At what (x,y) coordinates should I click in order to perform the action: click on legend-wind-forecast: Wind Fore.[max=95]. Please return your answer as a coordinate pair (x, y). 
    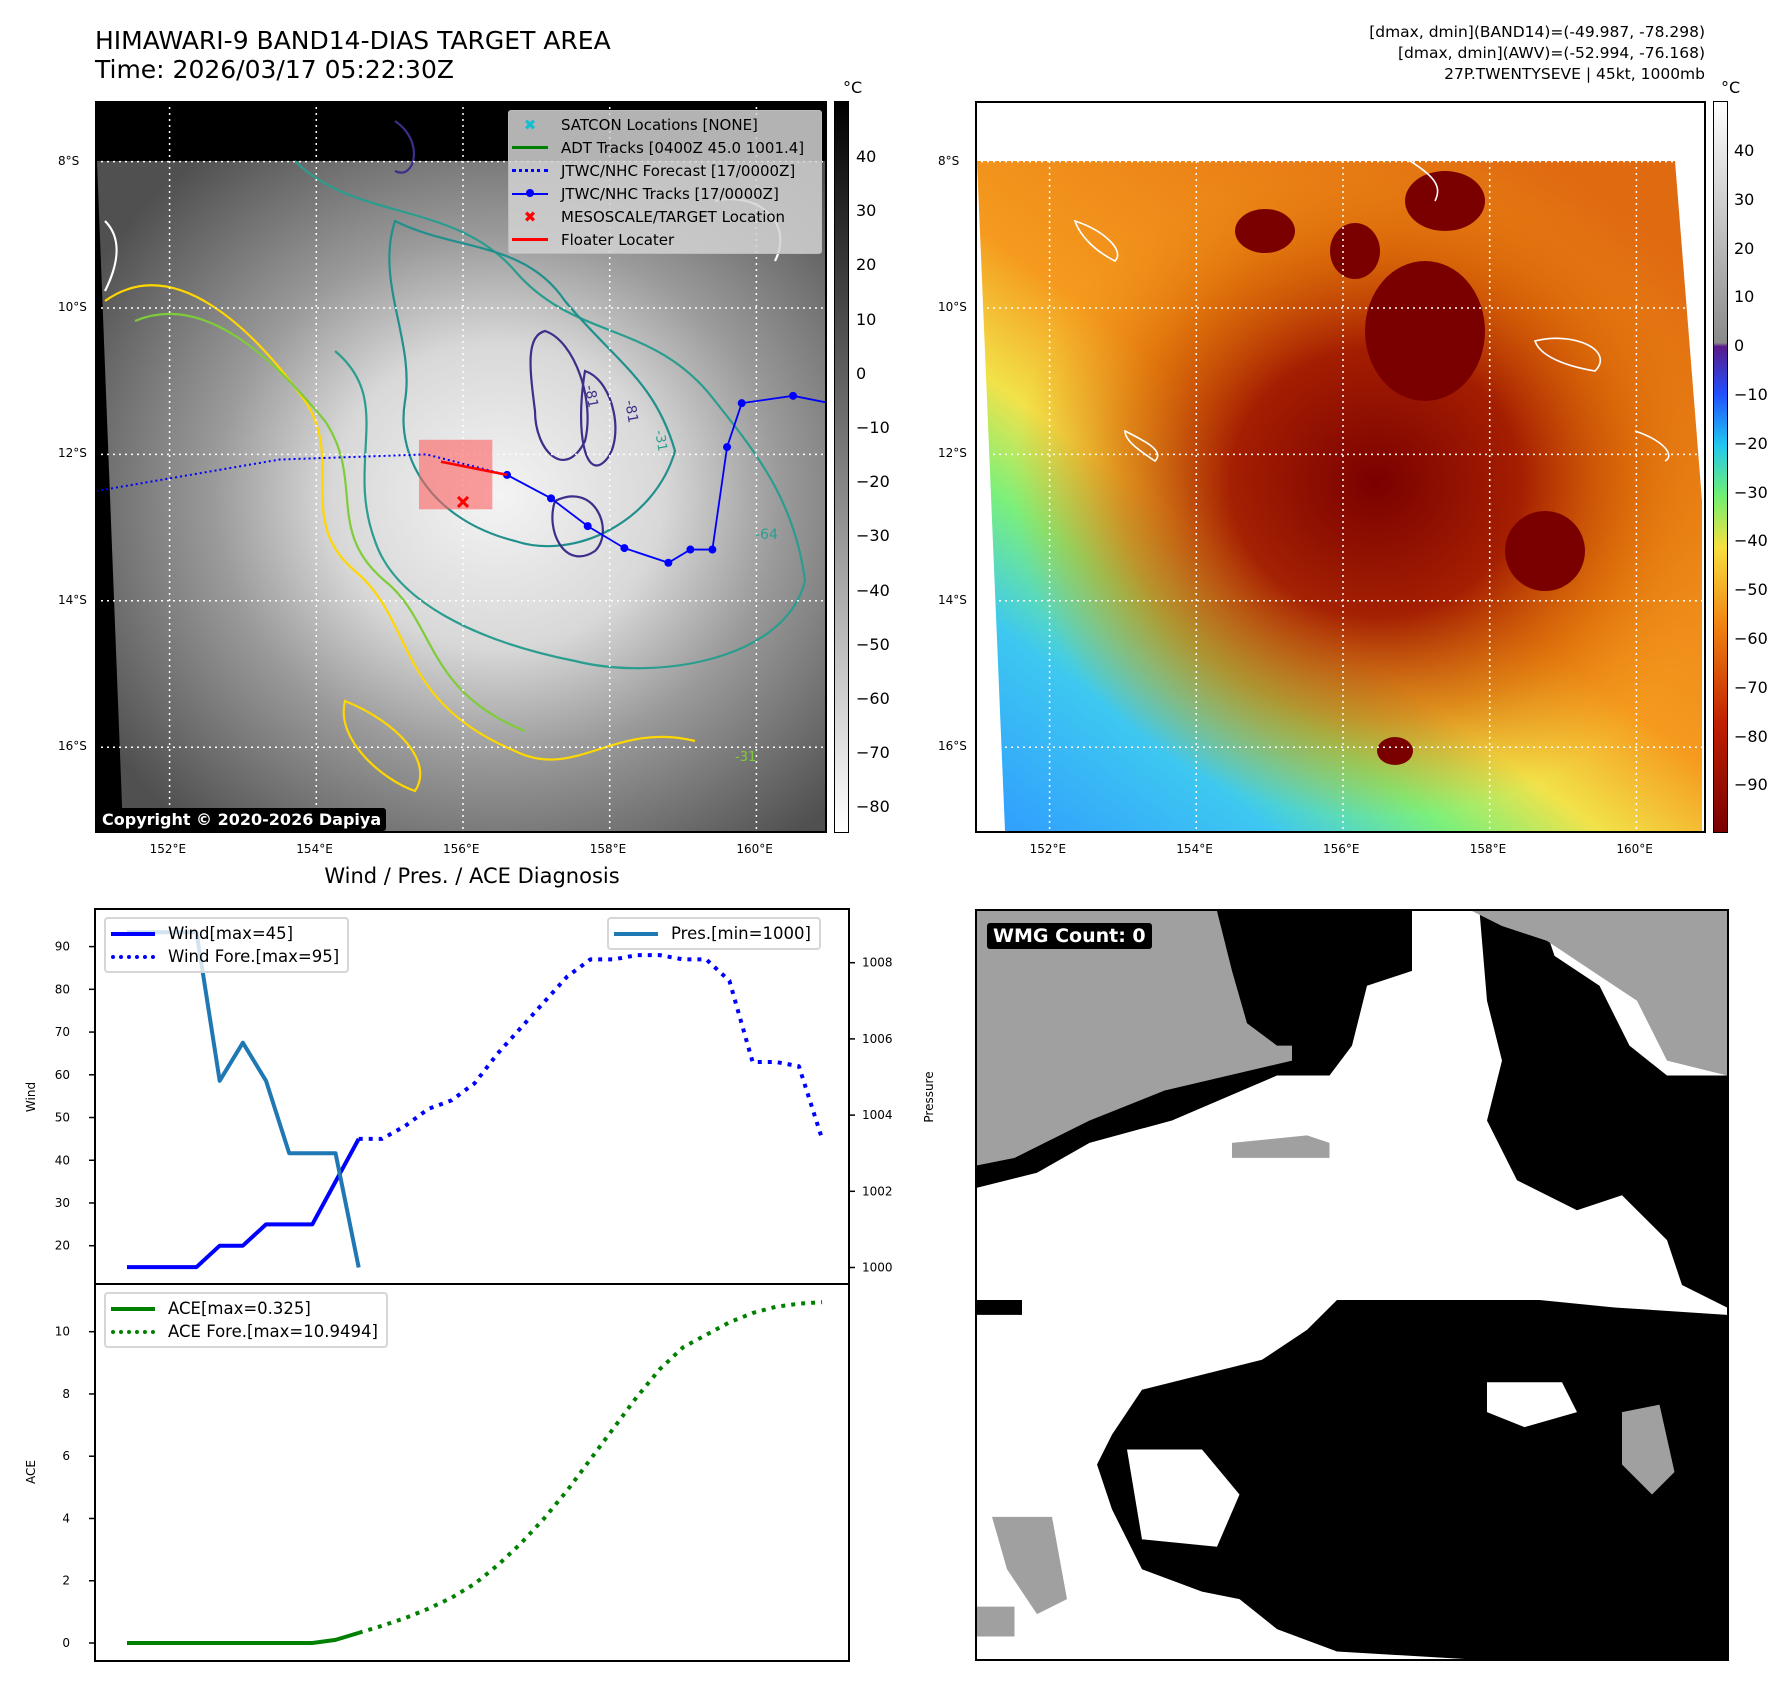
    Looking at the image, I should click on (224, 956).